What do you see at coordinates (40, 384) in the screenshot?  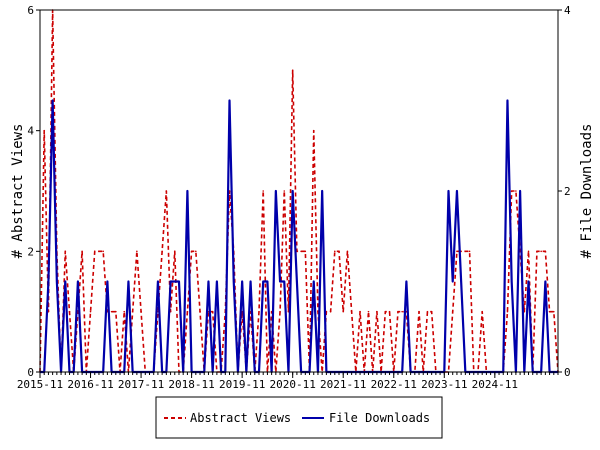 I see `x-tick-label: 2015-11` at bounding box center [40, 384].